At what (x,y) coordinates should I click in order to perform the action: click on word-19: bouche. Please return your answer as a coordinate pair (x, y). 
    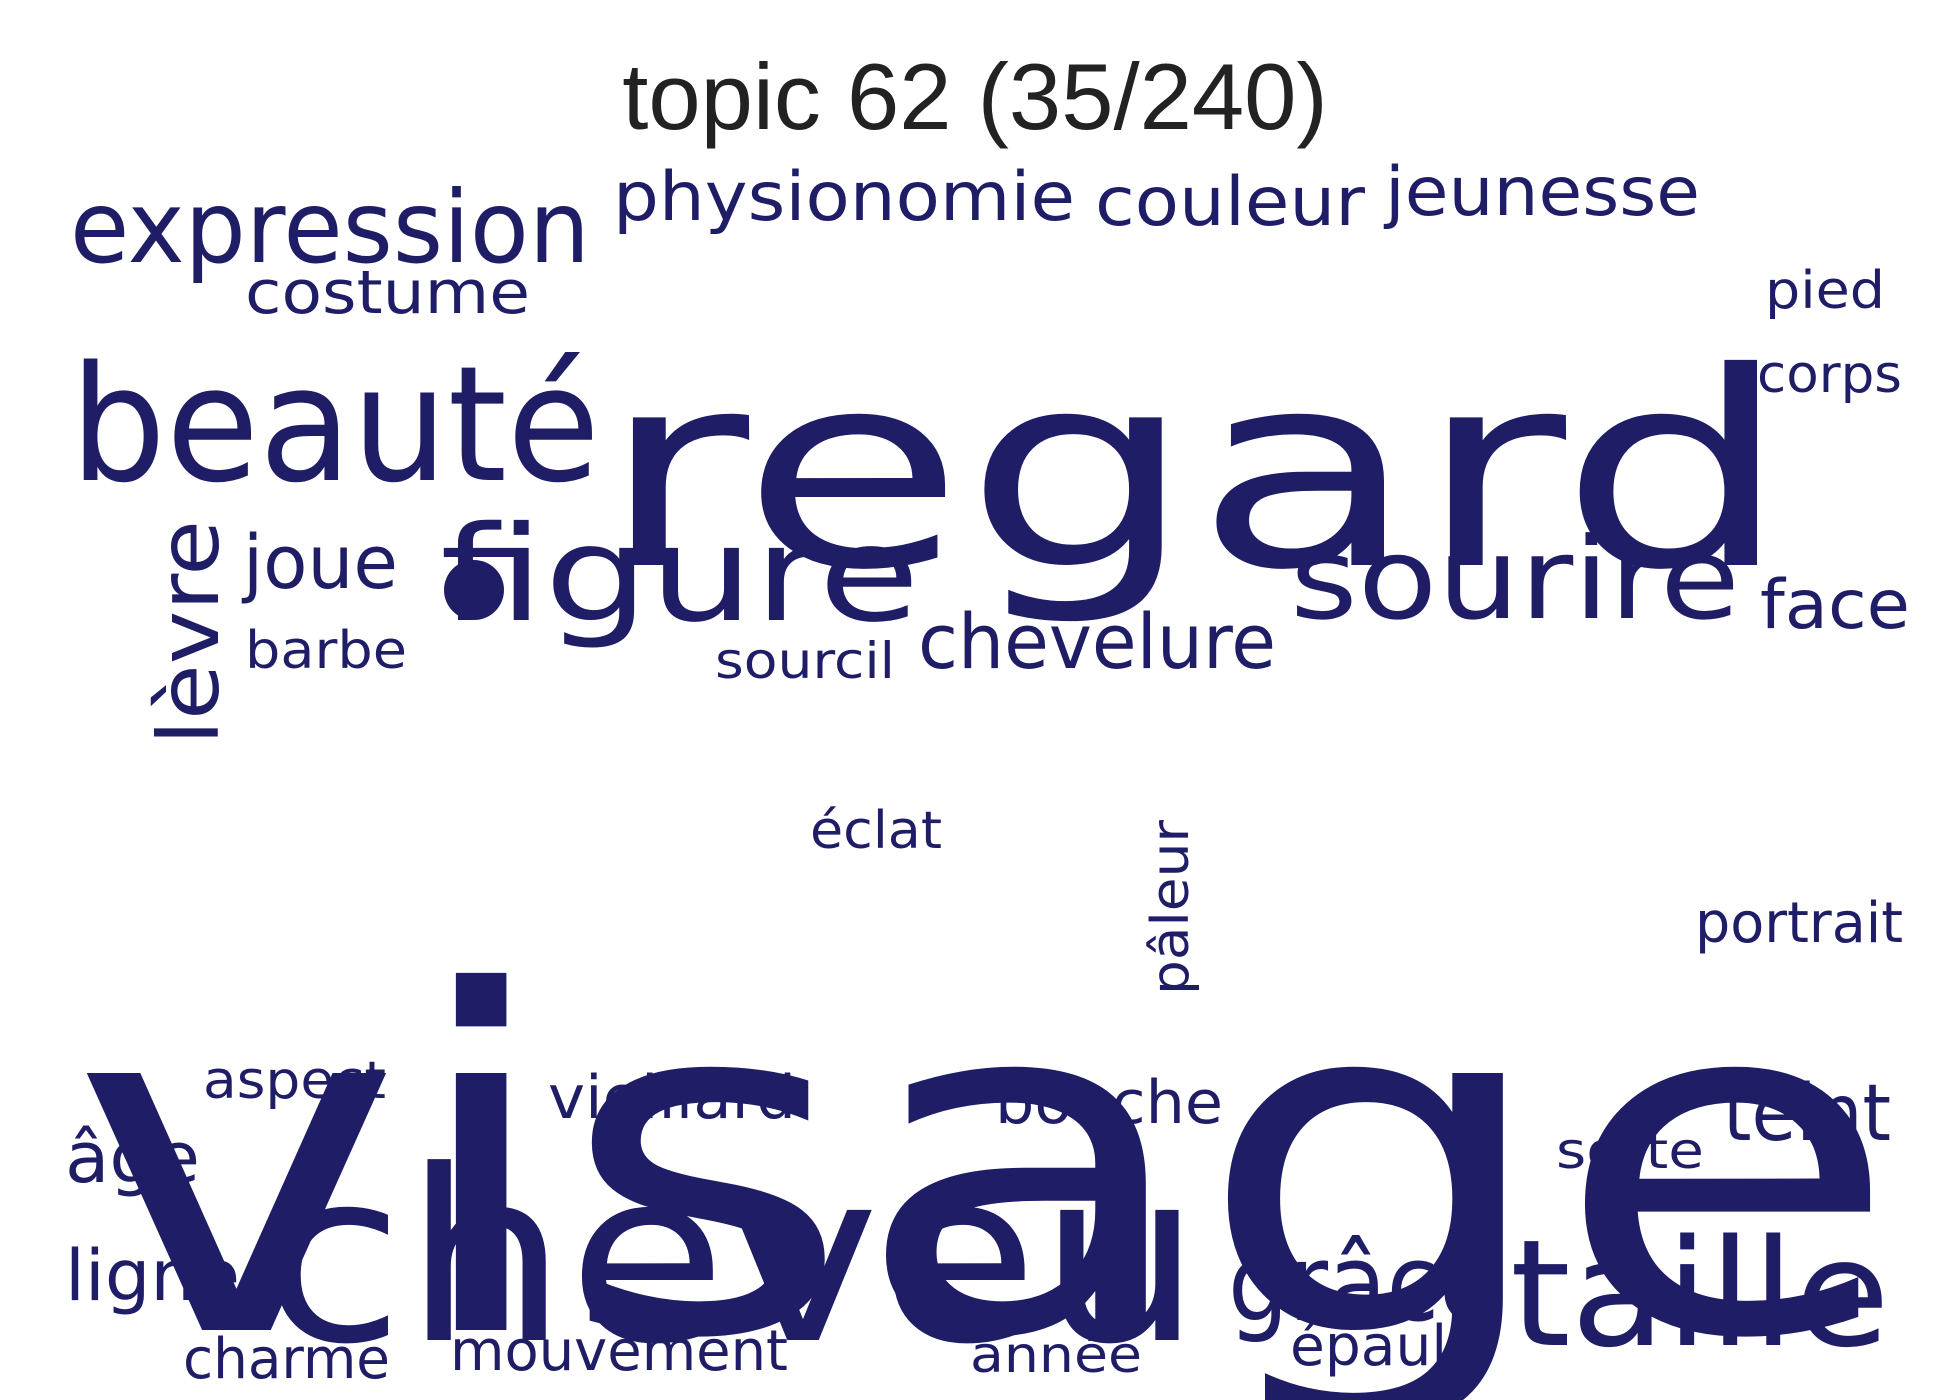
    Looking at the image, I should click on (1109, 1103).